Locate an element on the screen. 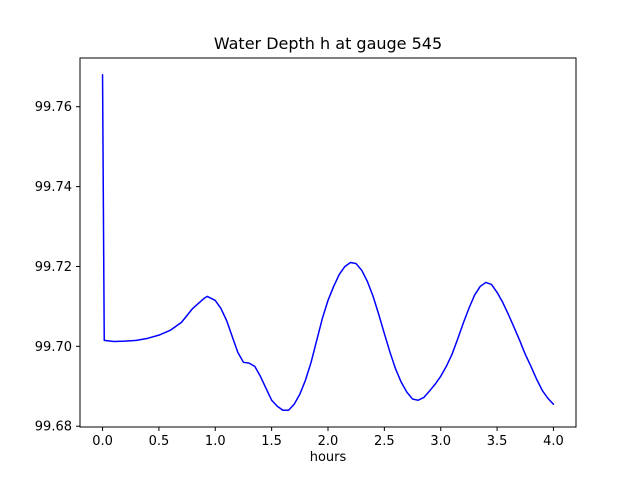 The height and width of the screenshot is (484, 640). x-tick-label: 0.0 is located at coordinates (102, 441).